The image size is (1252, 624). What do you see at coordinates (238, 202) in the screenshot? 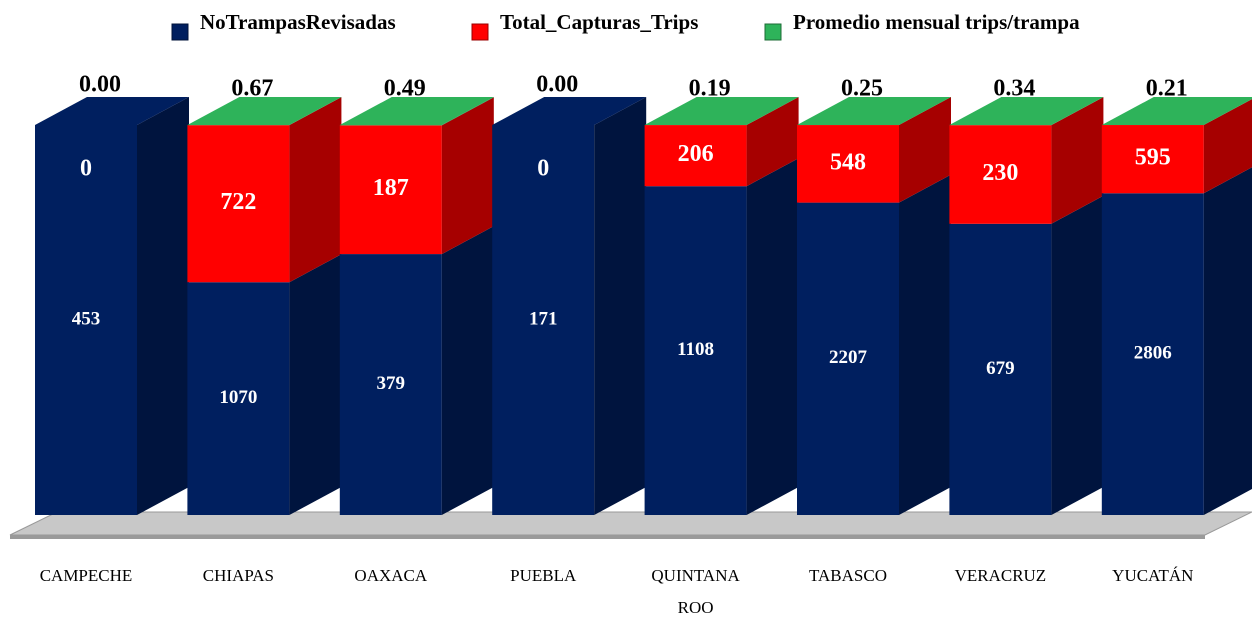
I see `value-label: 722` at bounding box center [238, 202].